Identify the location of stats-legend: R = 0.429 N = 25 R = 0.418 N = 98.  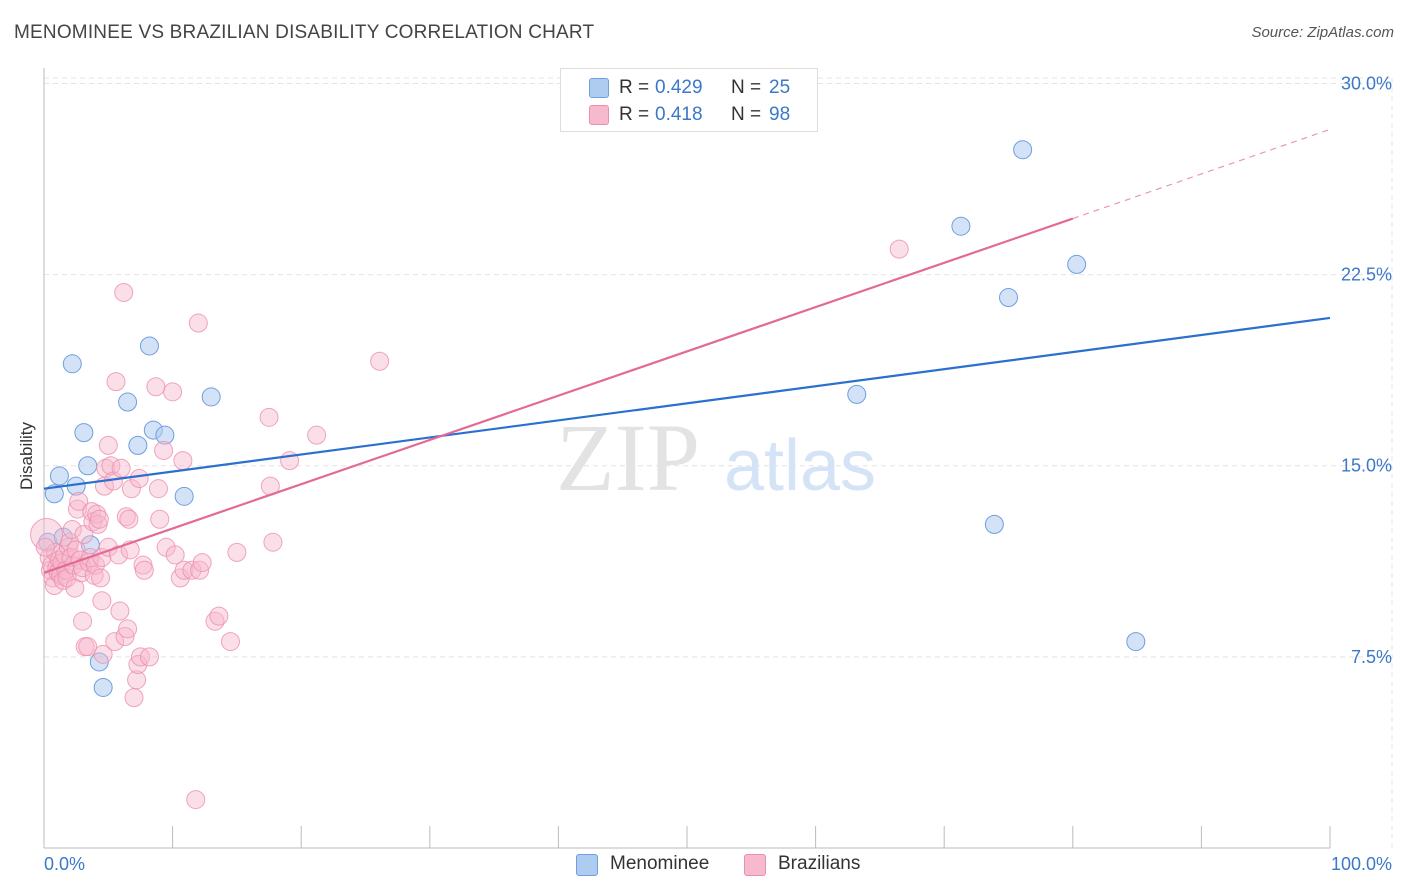
(689, 100).